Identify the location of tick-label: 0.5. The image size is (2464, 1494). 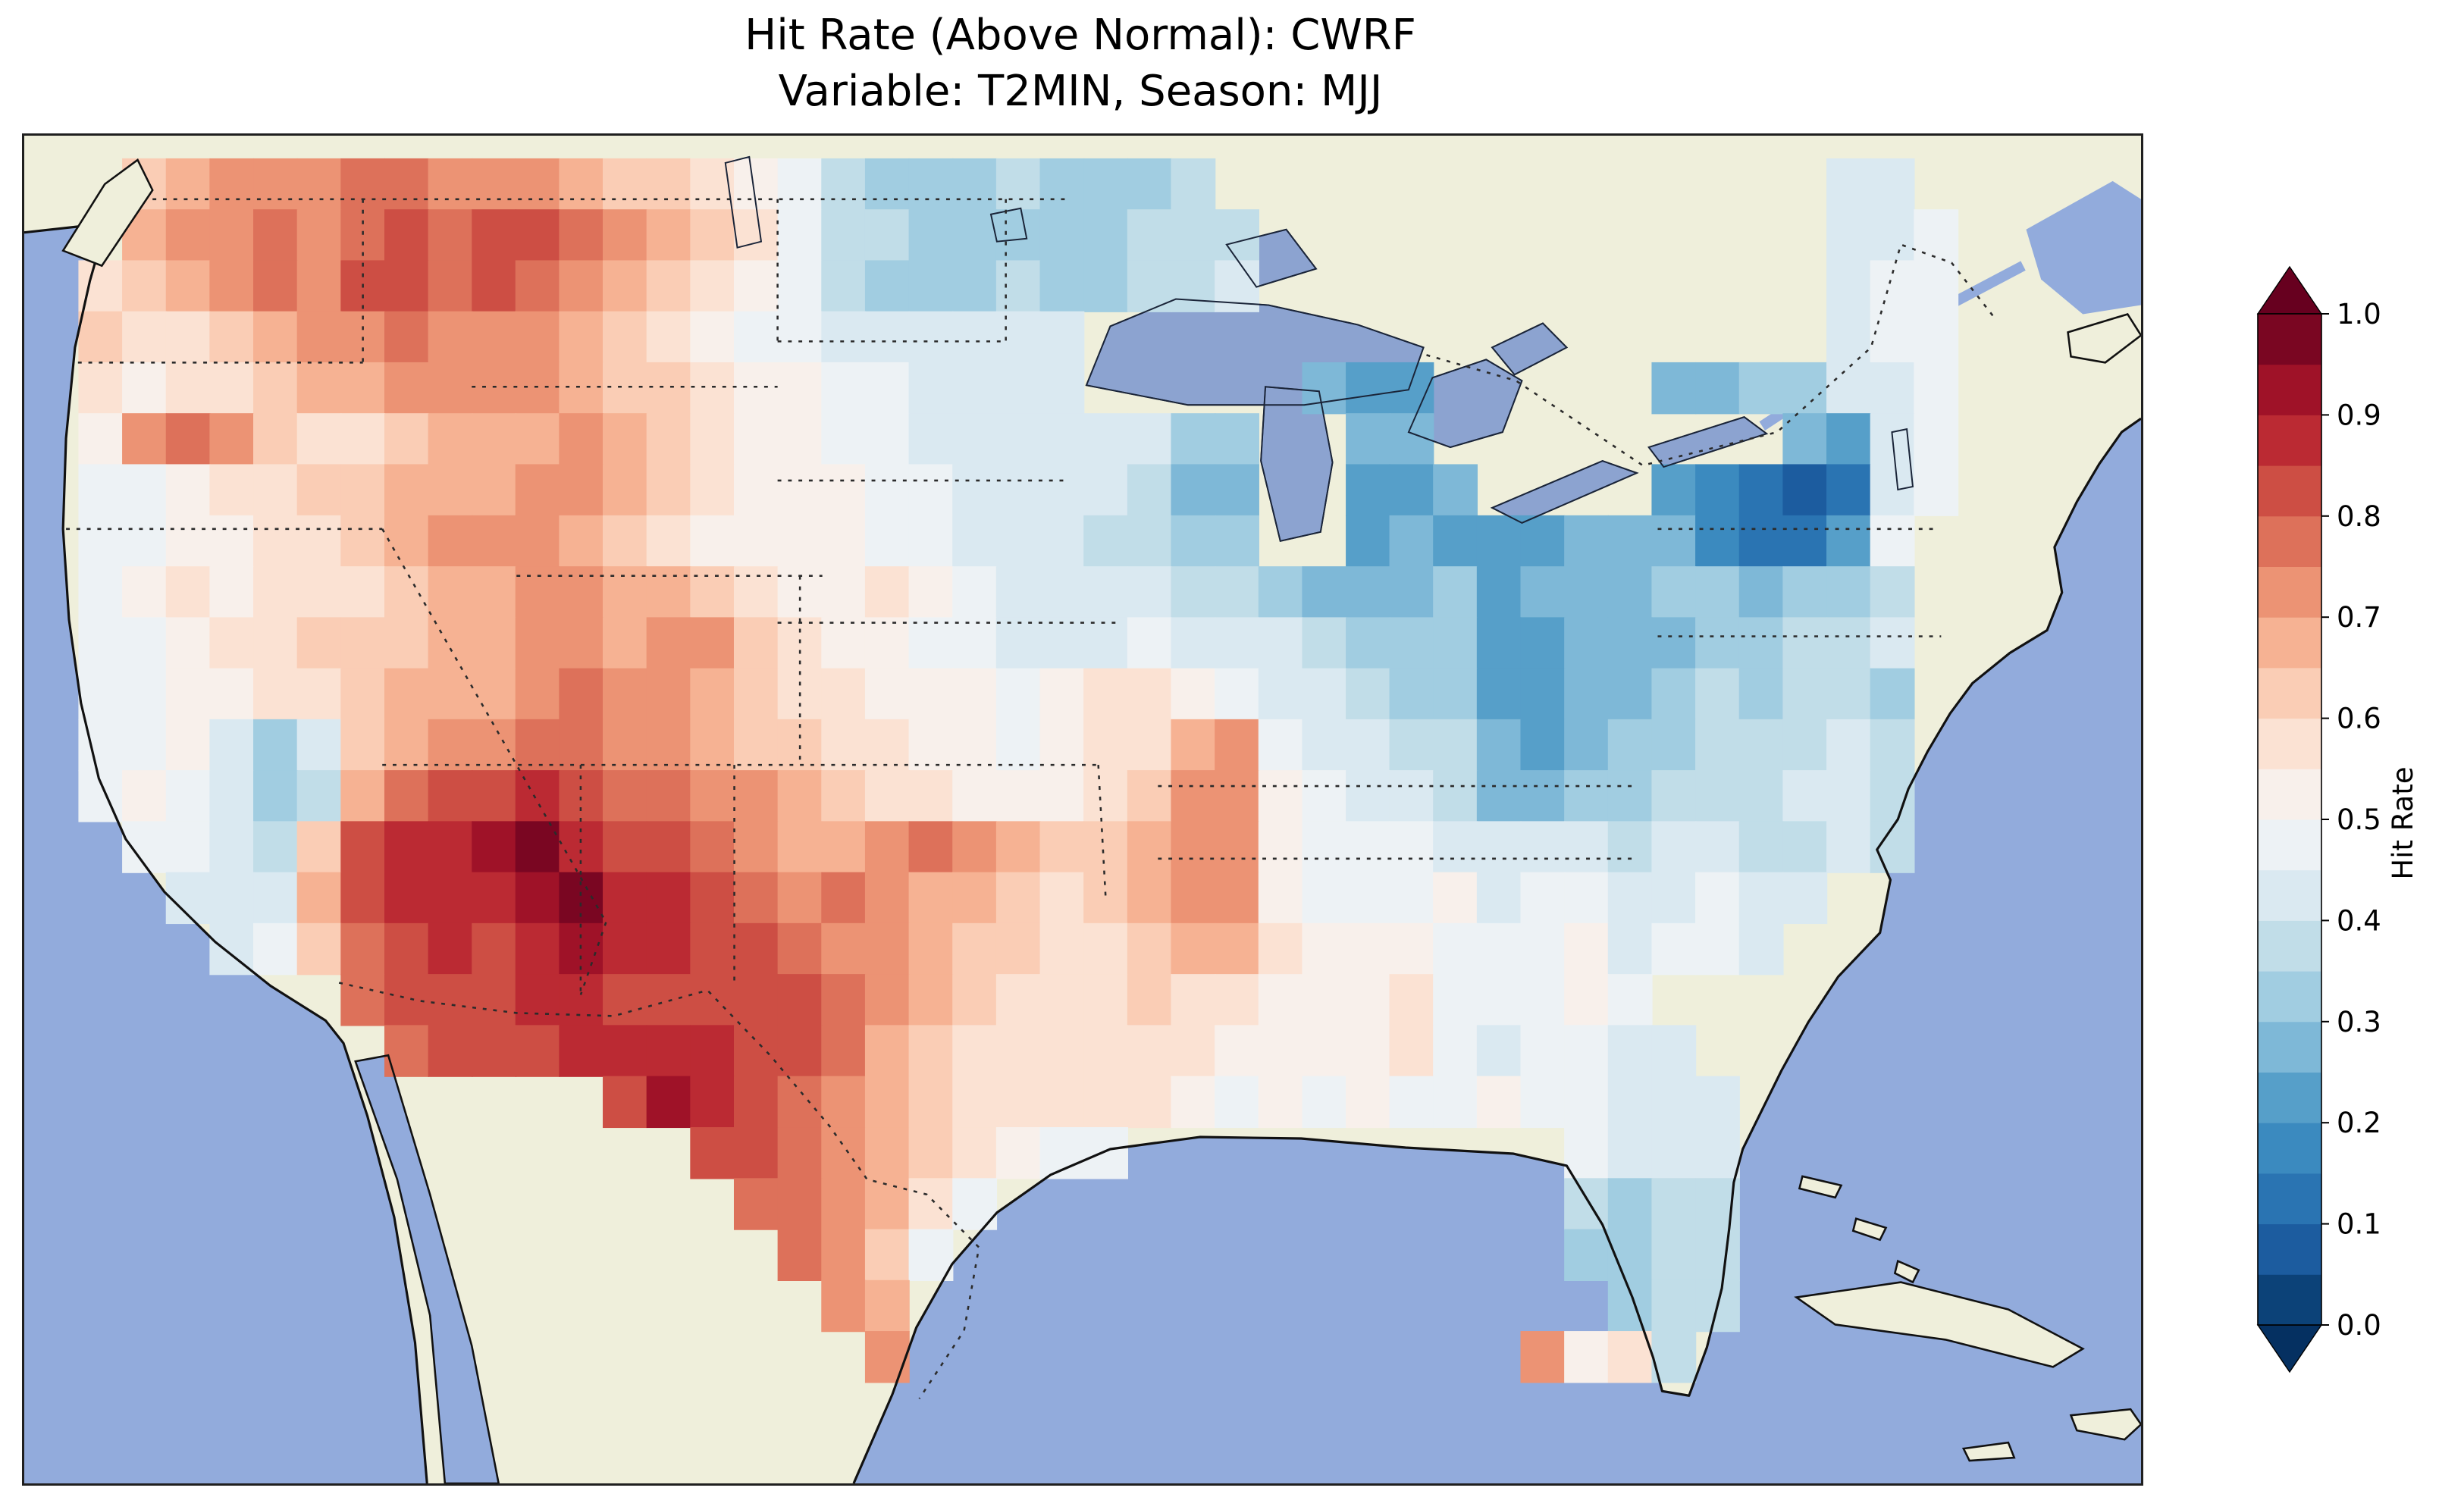
(2359, 819).